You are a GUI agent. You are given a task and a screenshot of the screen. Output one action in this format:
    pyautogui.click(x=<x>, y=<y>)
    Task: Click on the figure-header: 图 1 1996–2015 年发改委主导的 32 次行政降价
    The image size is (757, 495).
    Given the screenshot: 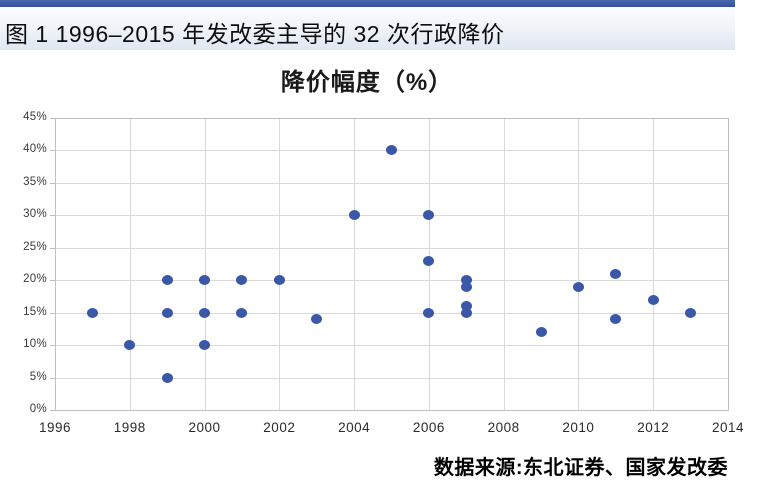 What is the action you would take?
    pyautogui.click(x=367, y=28)
    